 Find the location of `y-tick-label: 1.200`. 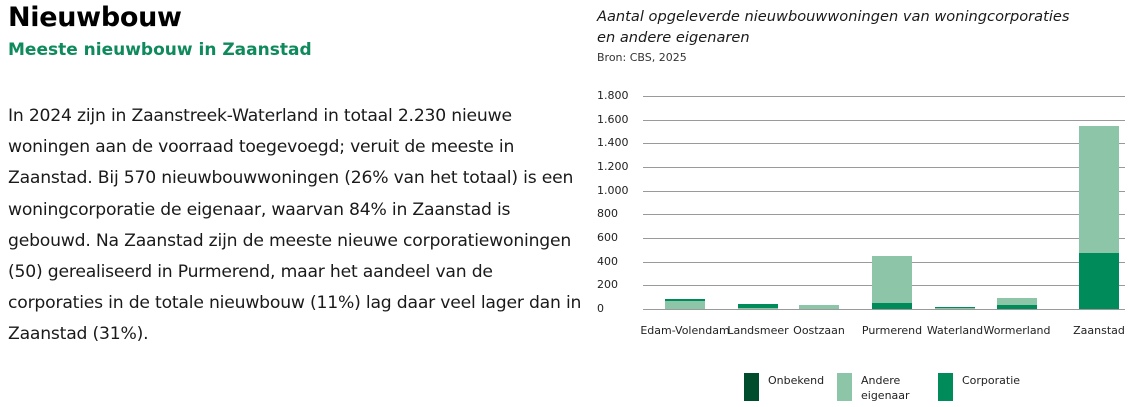

y-tick-label: 1.200 is located at coordinates (613, 166).